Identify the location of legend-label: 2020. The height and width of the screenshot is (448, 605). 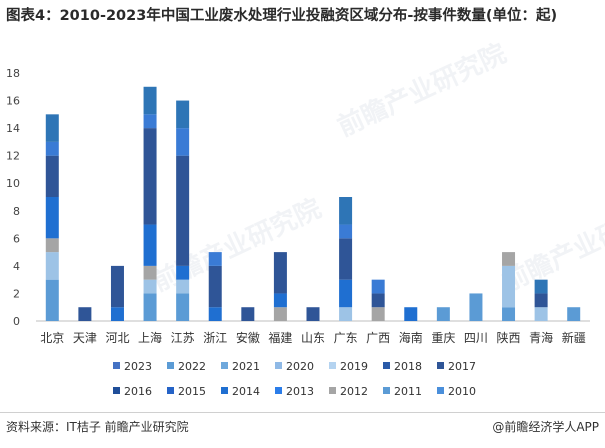
(300, 366).